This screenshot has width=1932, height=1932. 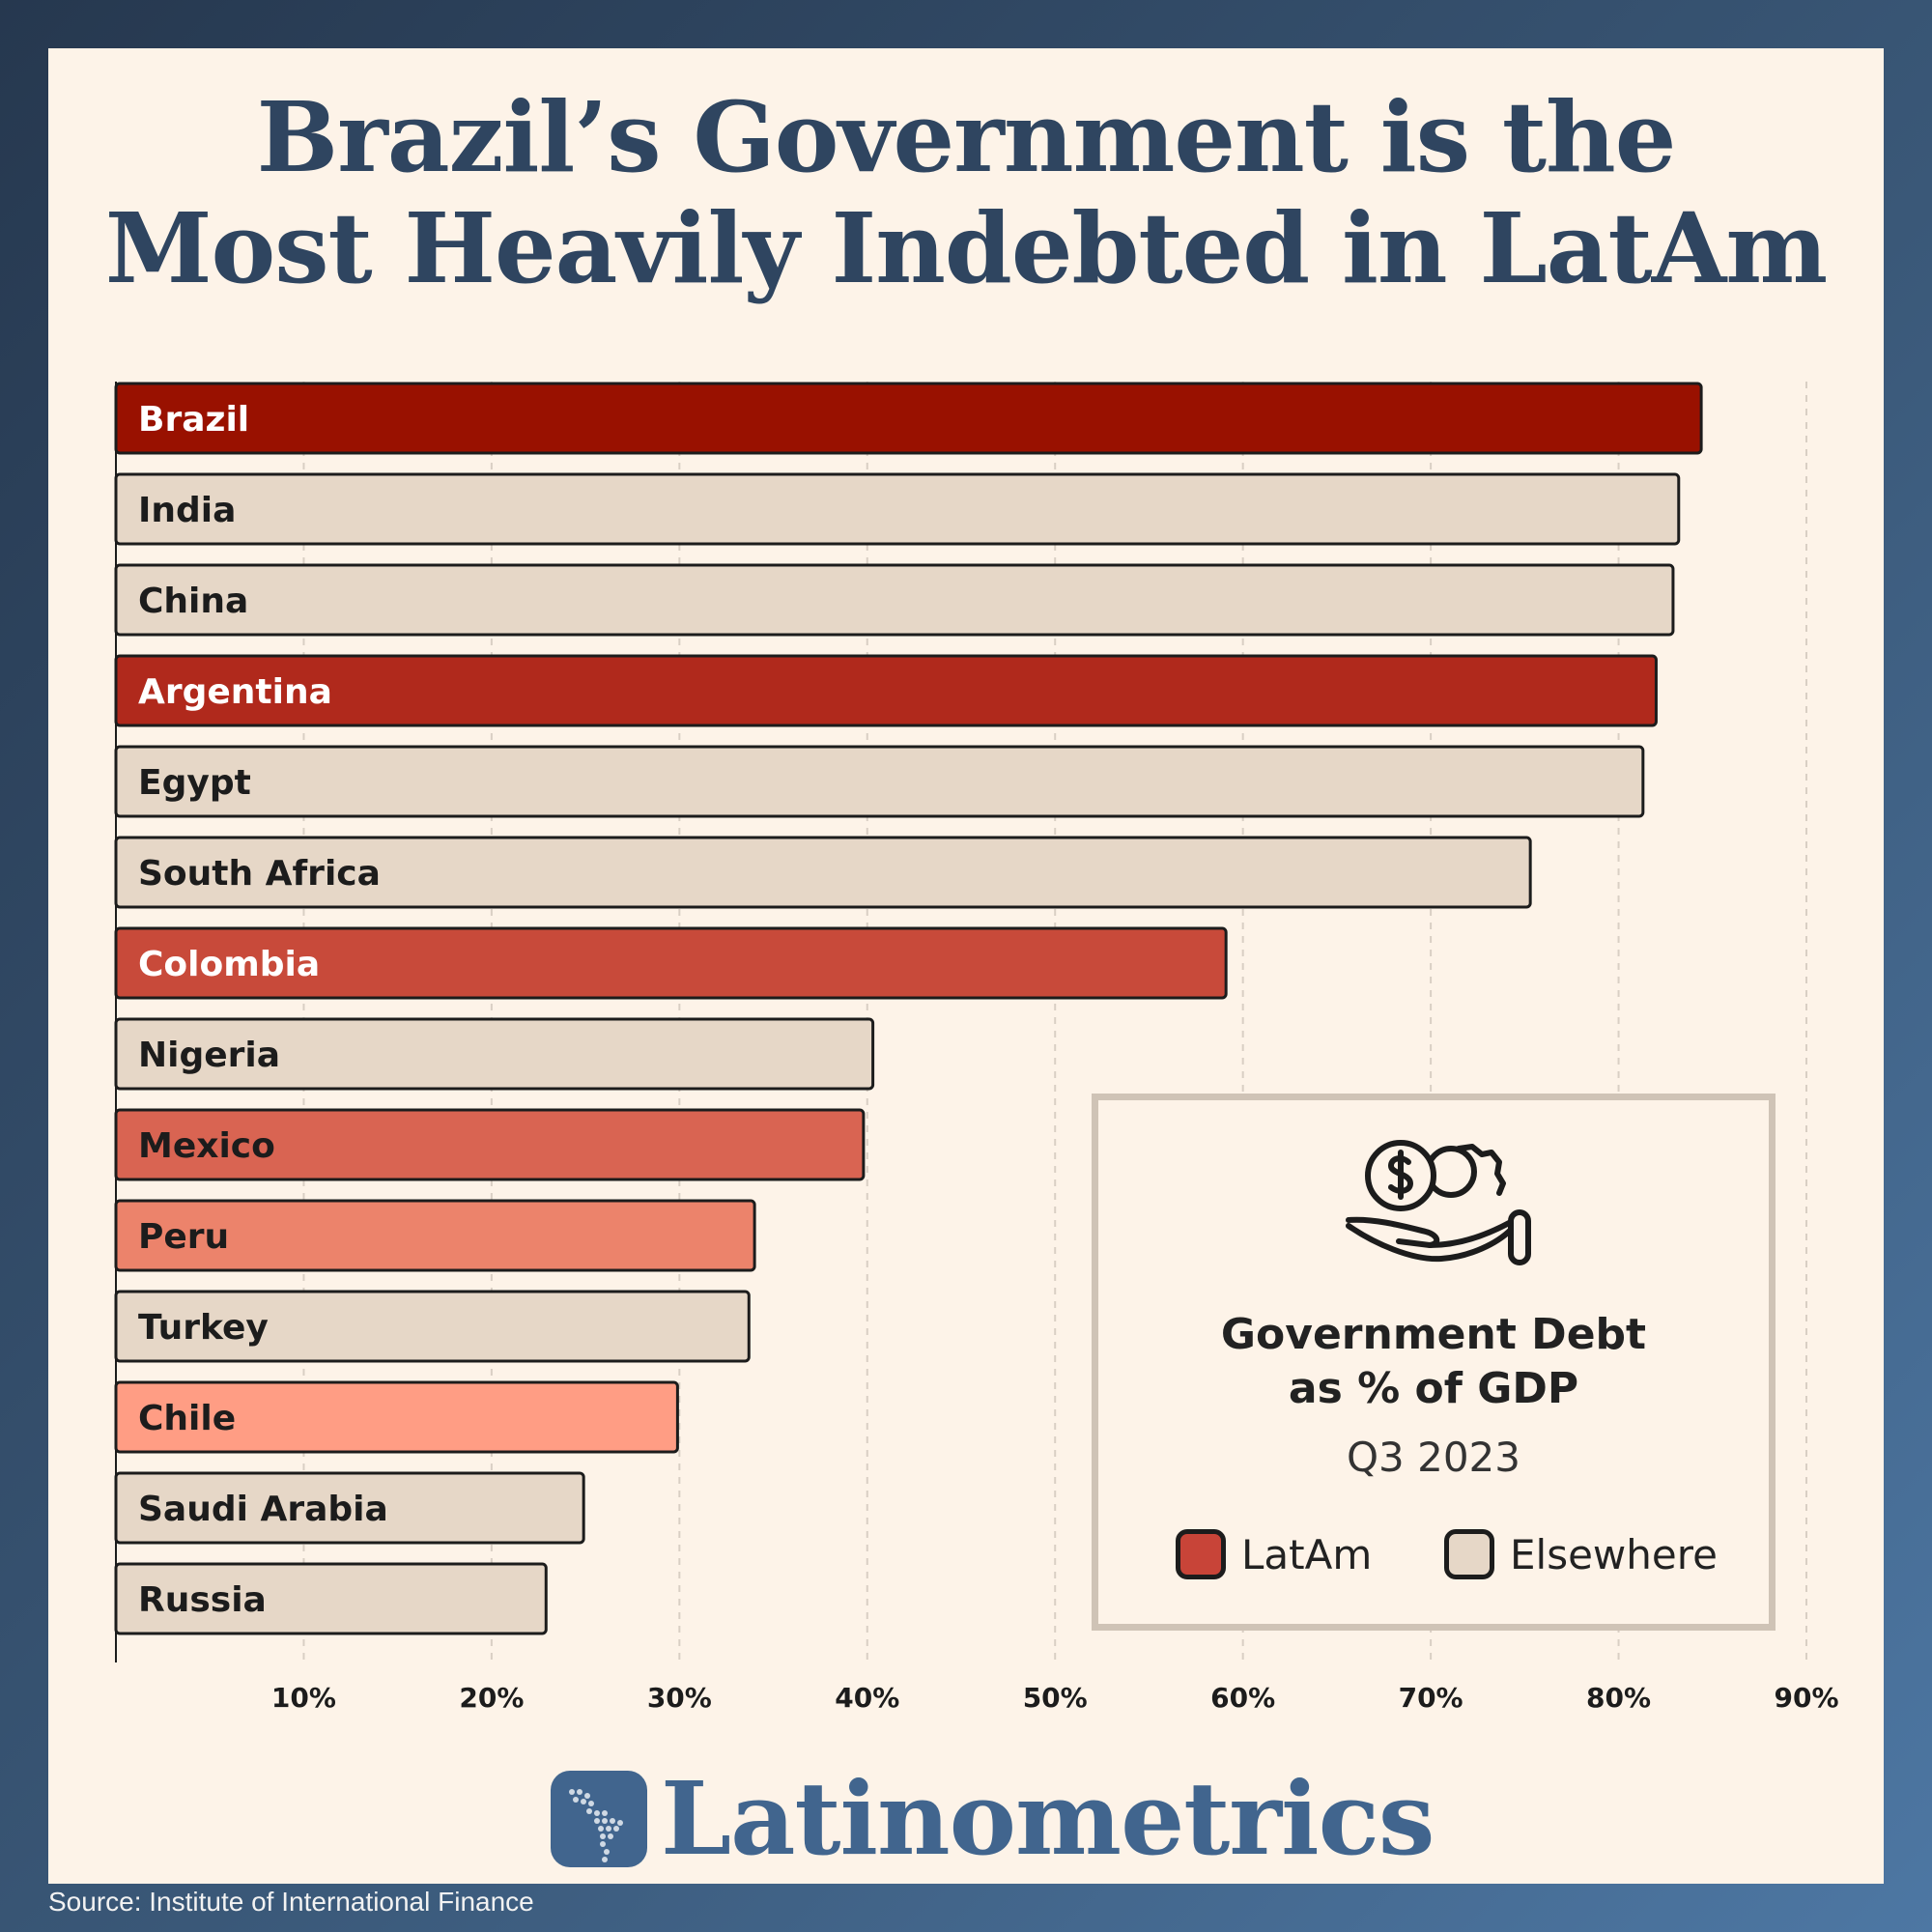 What do you see at coordinates (671, 963) in the screenshot?
I see `bar-colombia` at bounding box center [671, 963].